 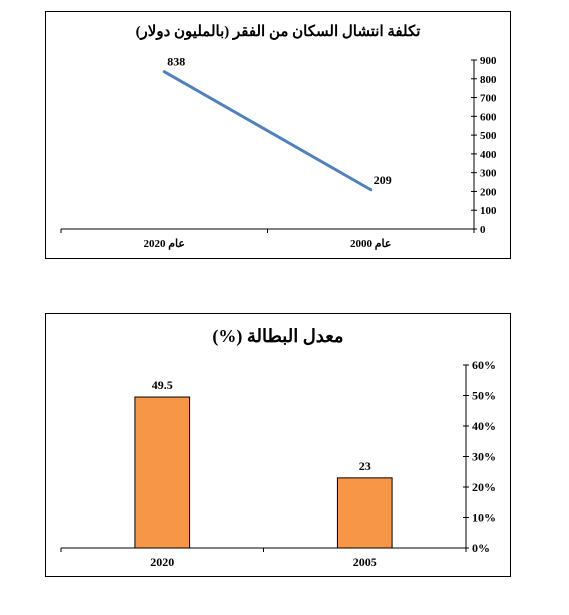 What do you see at coordinates (488, 211) in the screenshot?
I see `y-tick-label: 100` at bounding box center [488, 211].